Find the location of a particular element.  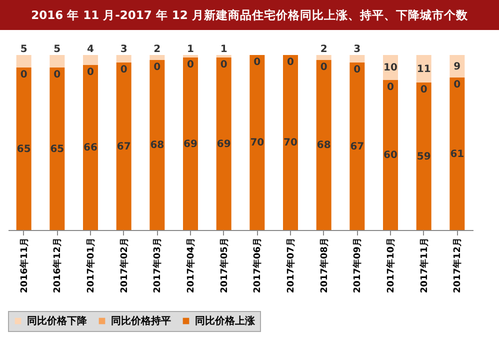

x-tick-label: 2017年10月 is located at coordinates (391, 266).